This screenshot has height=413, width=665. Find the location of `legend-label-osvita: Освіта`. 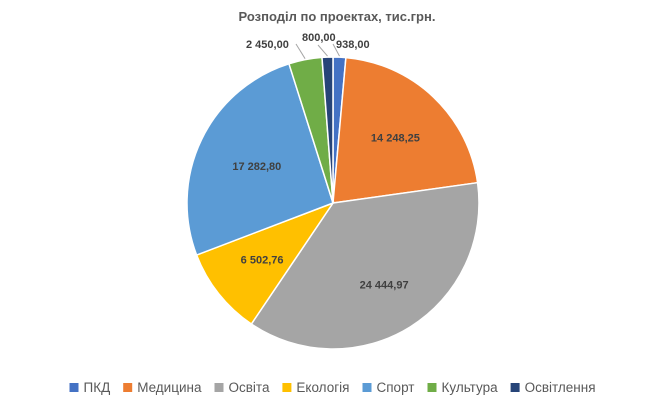

legend-label-osvita: Освіта is located at coordinates (249, 387).